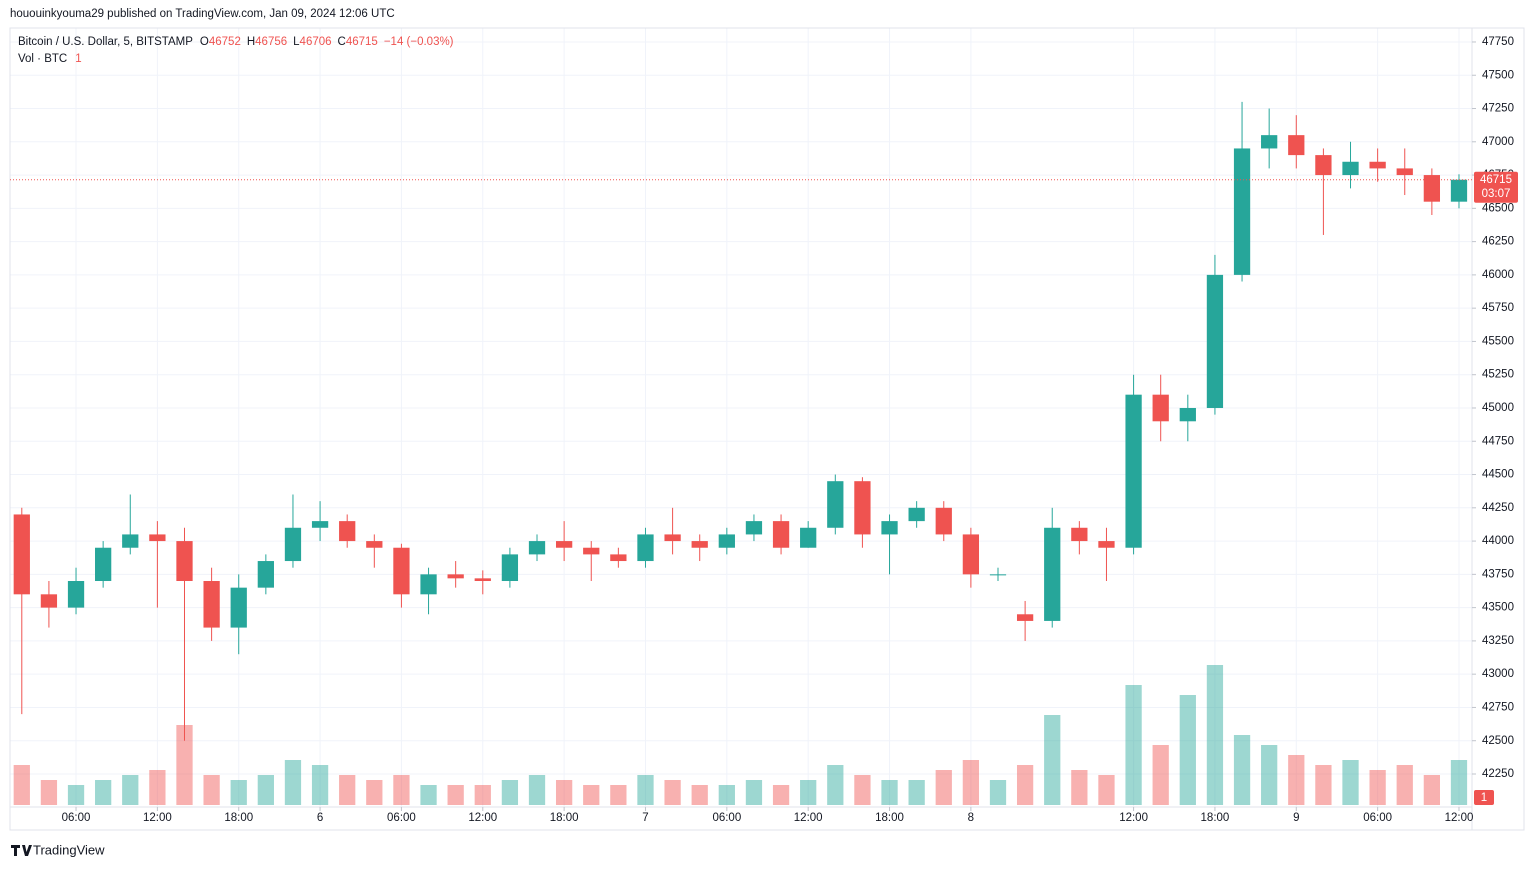 This screenshot has width=1534, height=873. I want to click on ohlc-label: L, so click(296, 42).